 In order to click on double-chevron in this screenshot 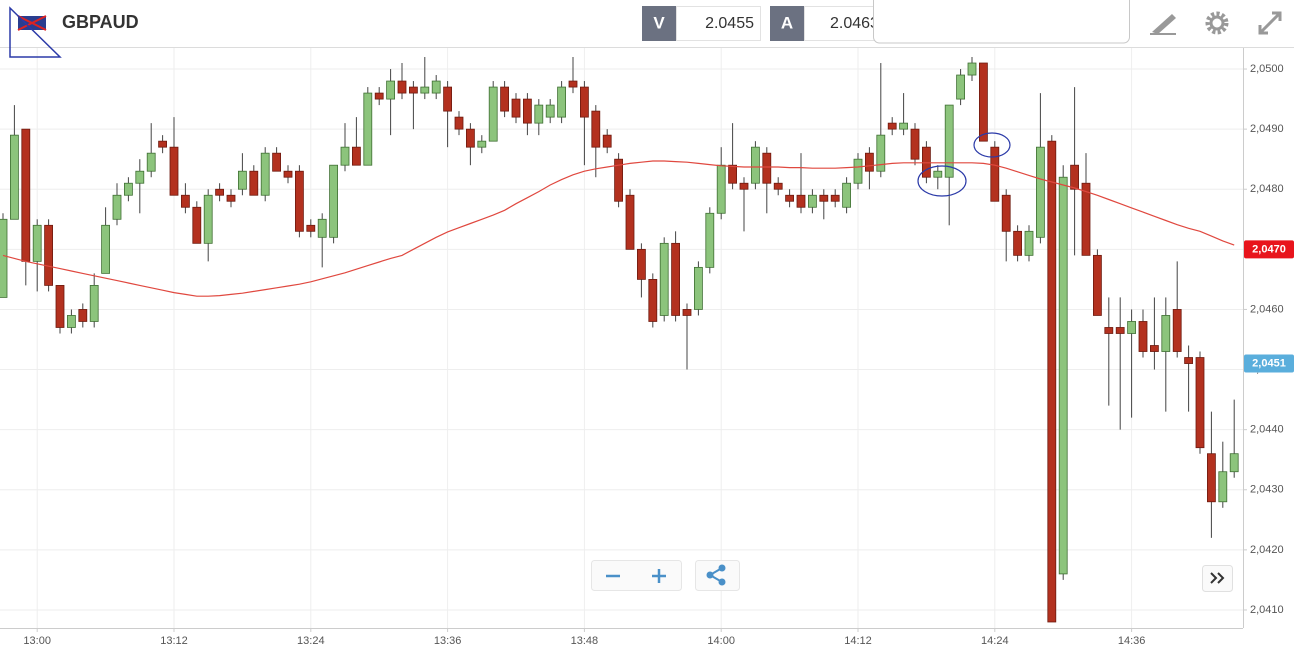, I will do `click(1217, 578)`.